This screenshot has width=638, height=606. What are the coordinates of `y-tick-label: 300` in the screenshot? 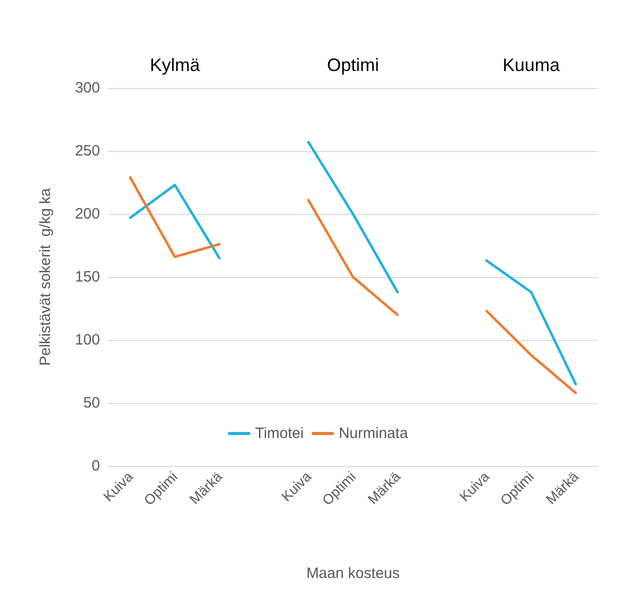 It's located at (87, 88).